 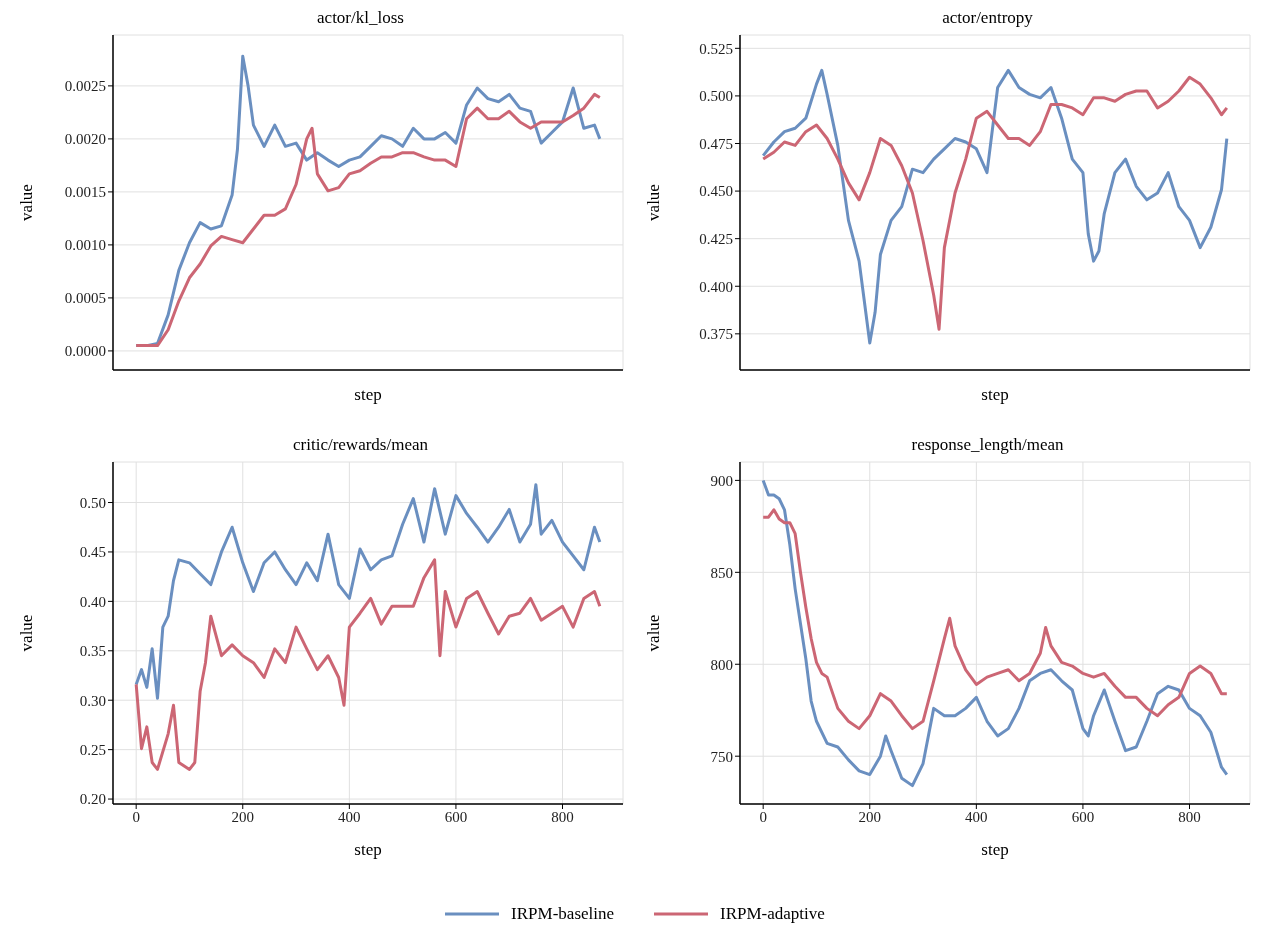 What do you see at coordinates (92, 651) in the screenshot?
I see `y-tick-label: 0.35` at bounding box center [92, 651].